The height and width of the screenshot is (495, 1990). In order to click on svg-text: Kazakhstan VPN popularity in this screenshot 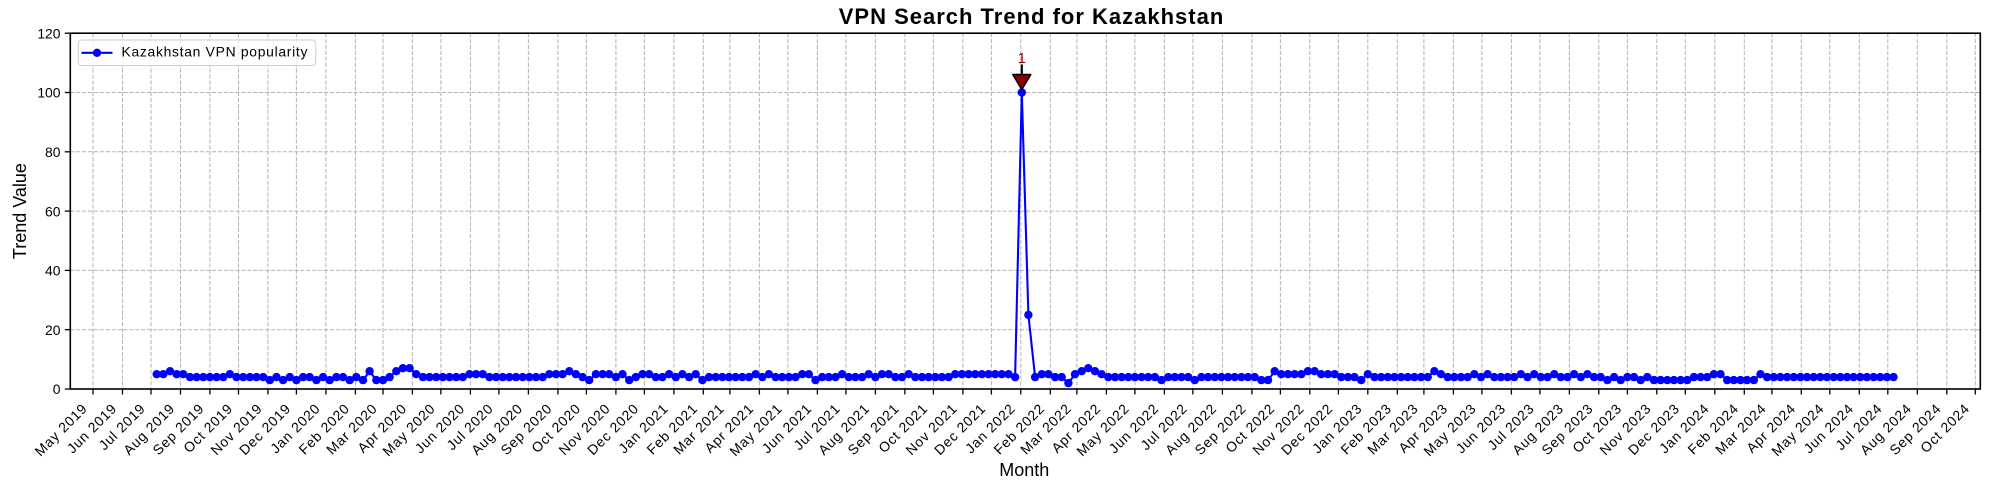, I will do `click(215, 52)`.